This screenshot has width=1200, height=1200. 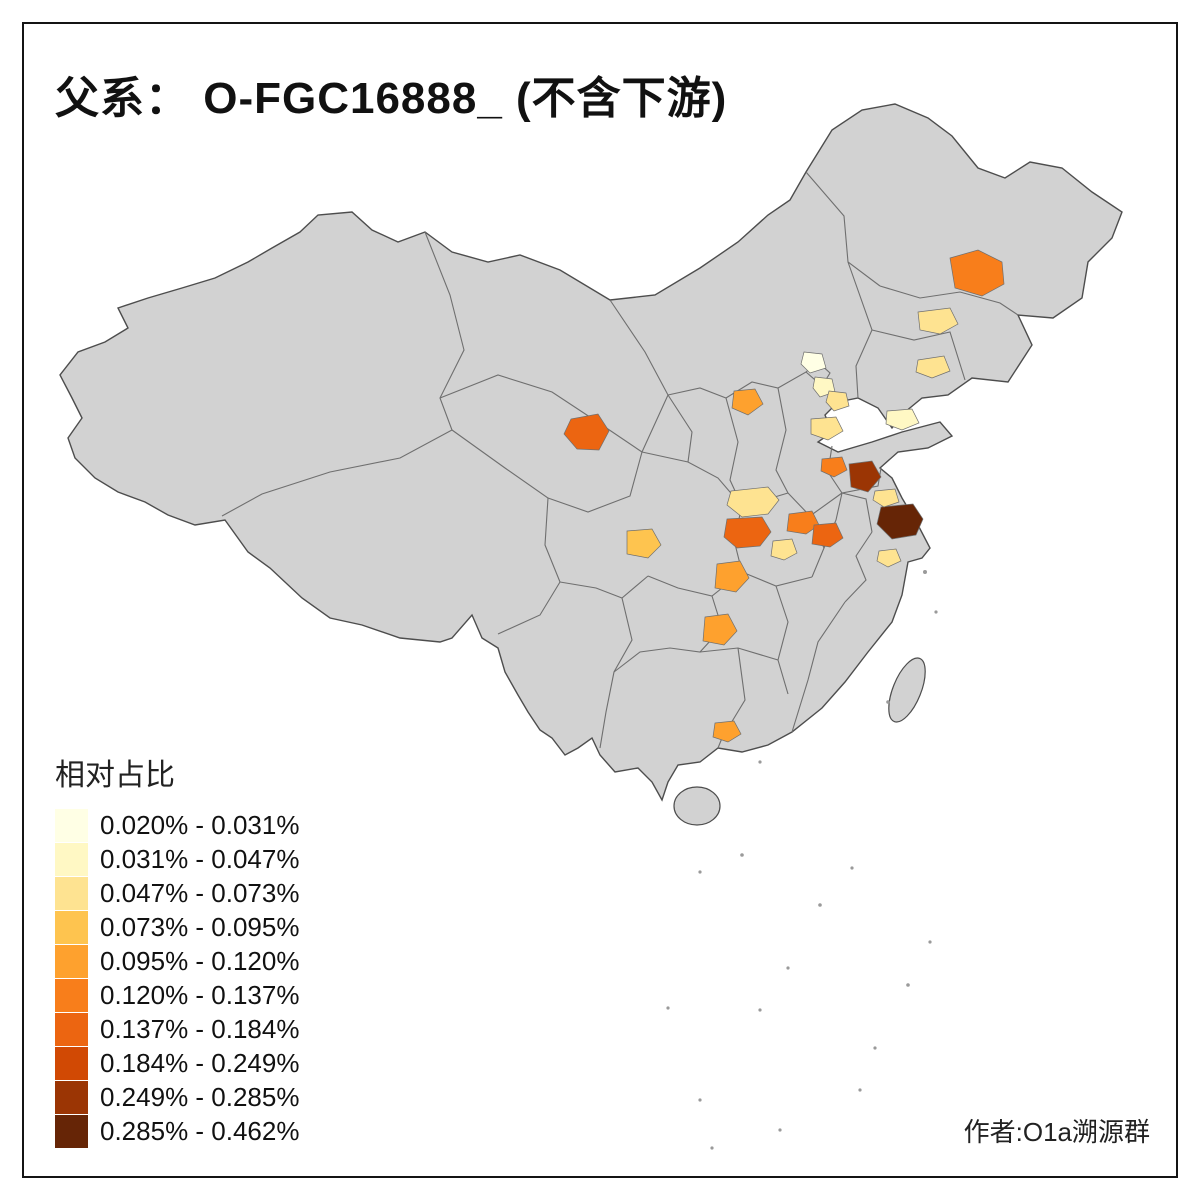 What do you see at coordinates (907, 690) in the screenshot?
I see `taiwan-island` at bounding box center [907, 690].